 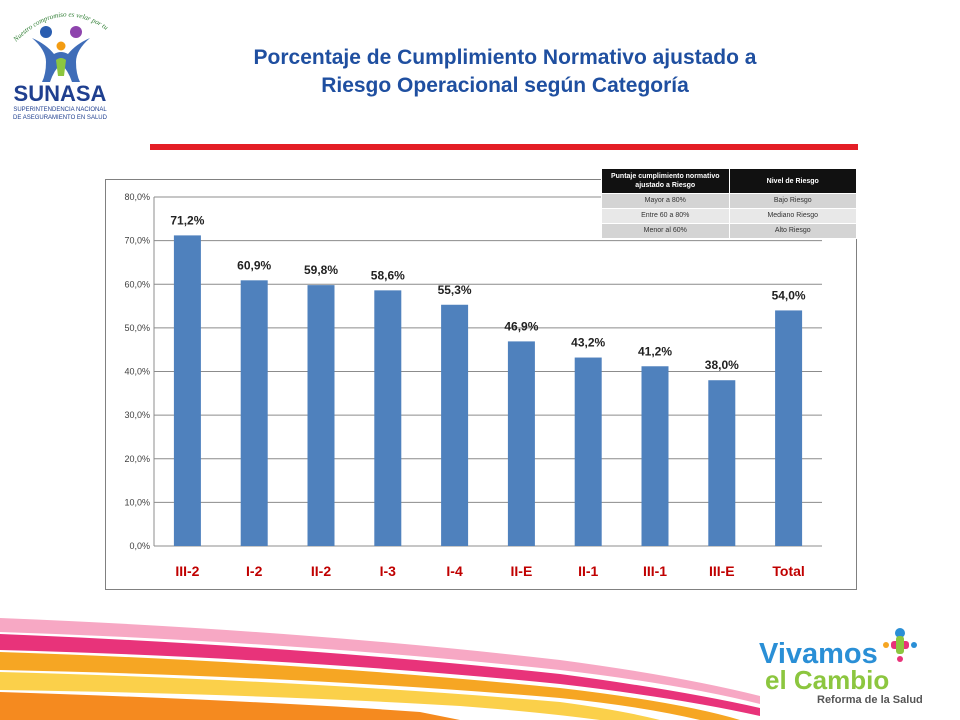 I want to click on data-label: 54,0%, so click(x=789, y=295).